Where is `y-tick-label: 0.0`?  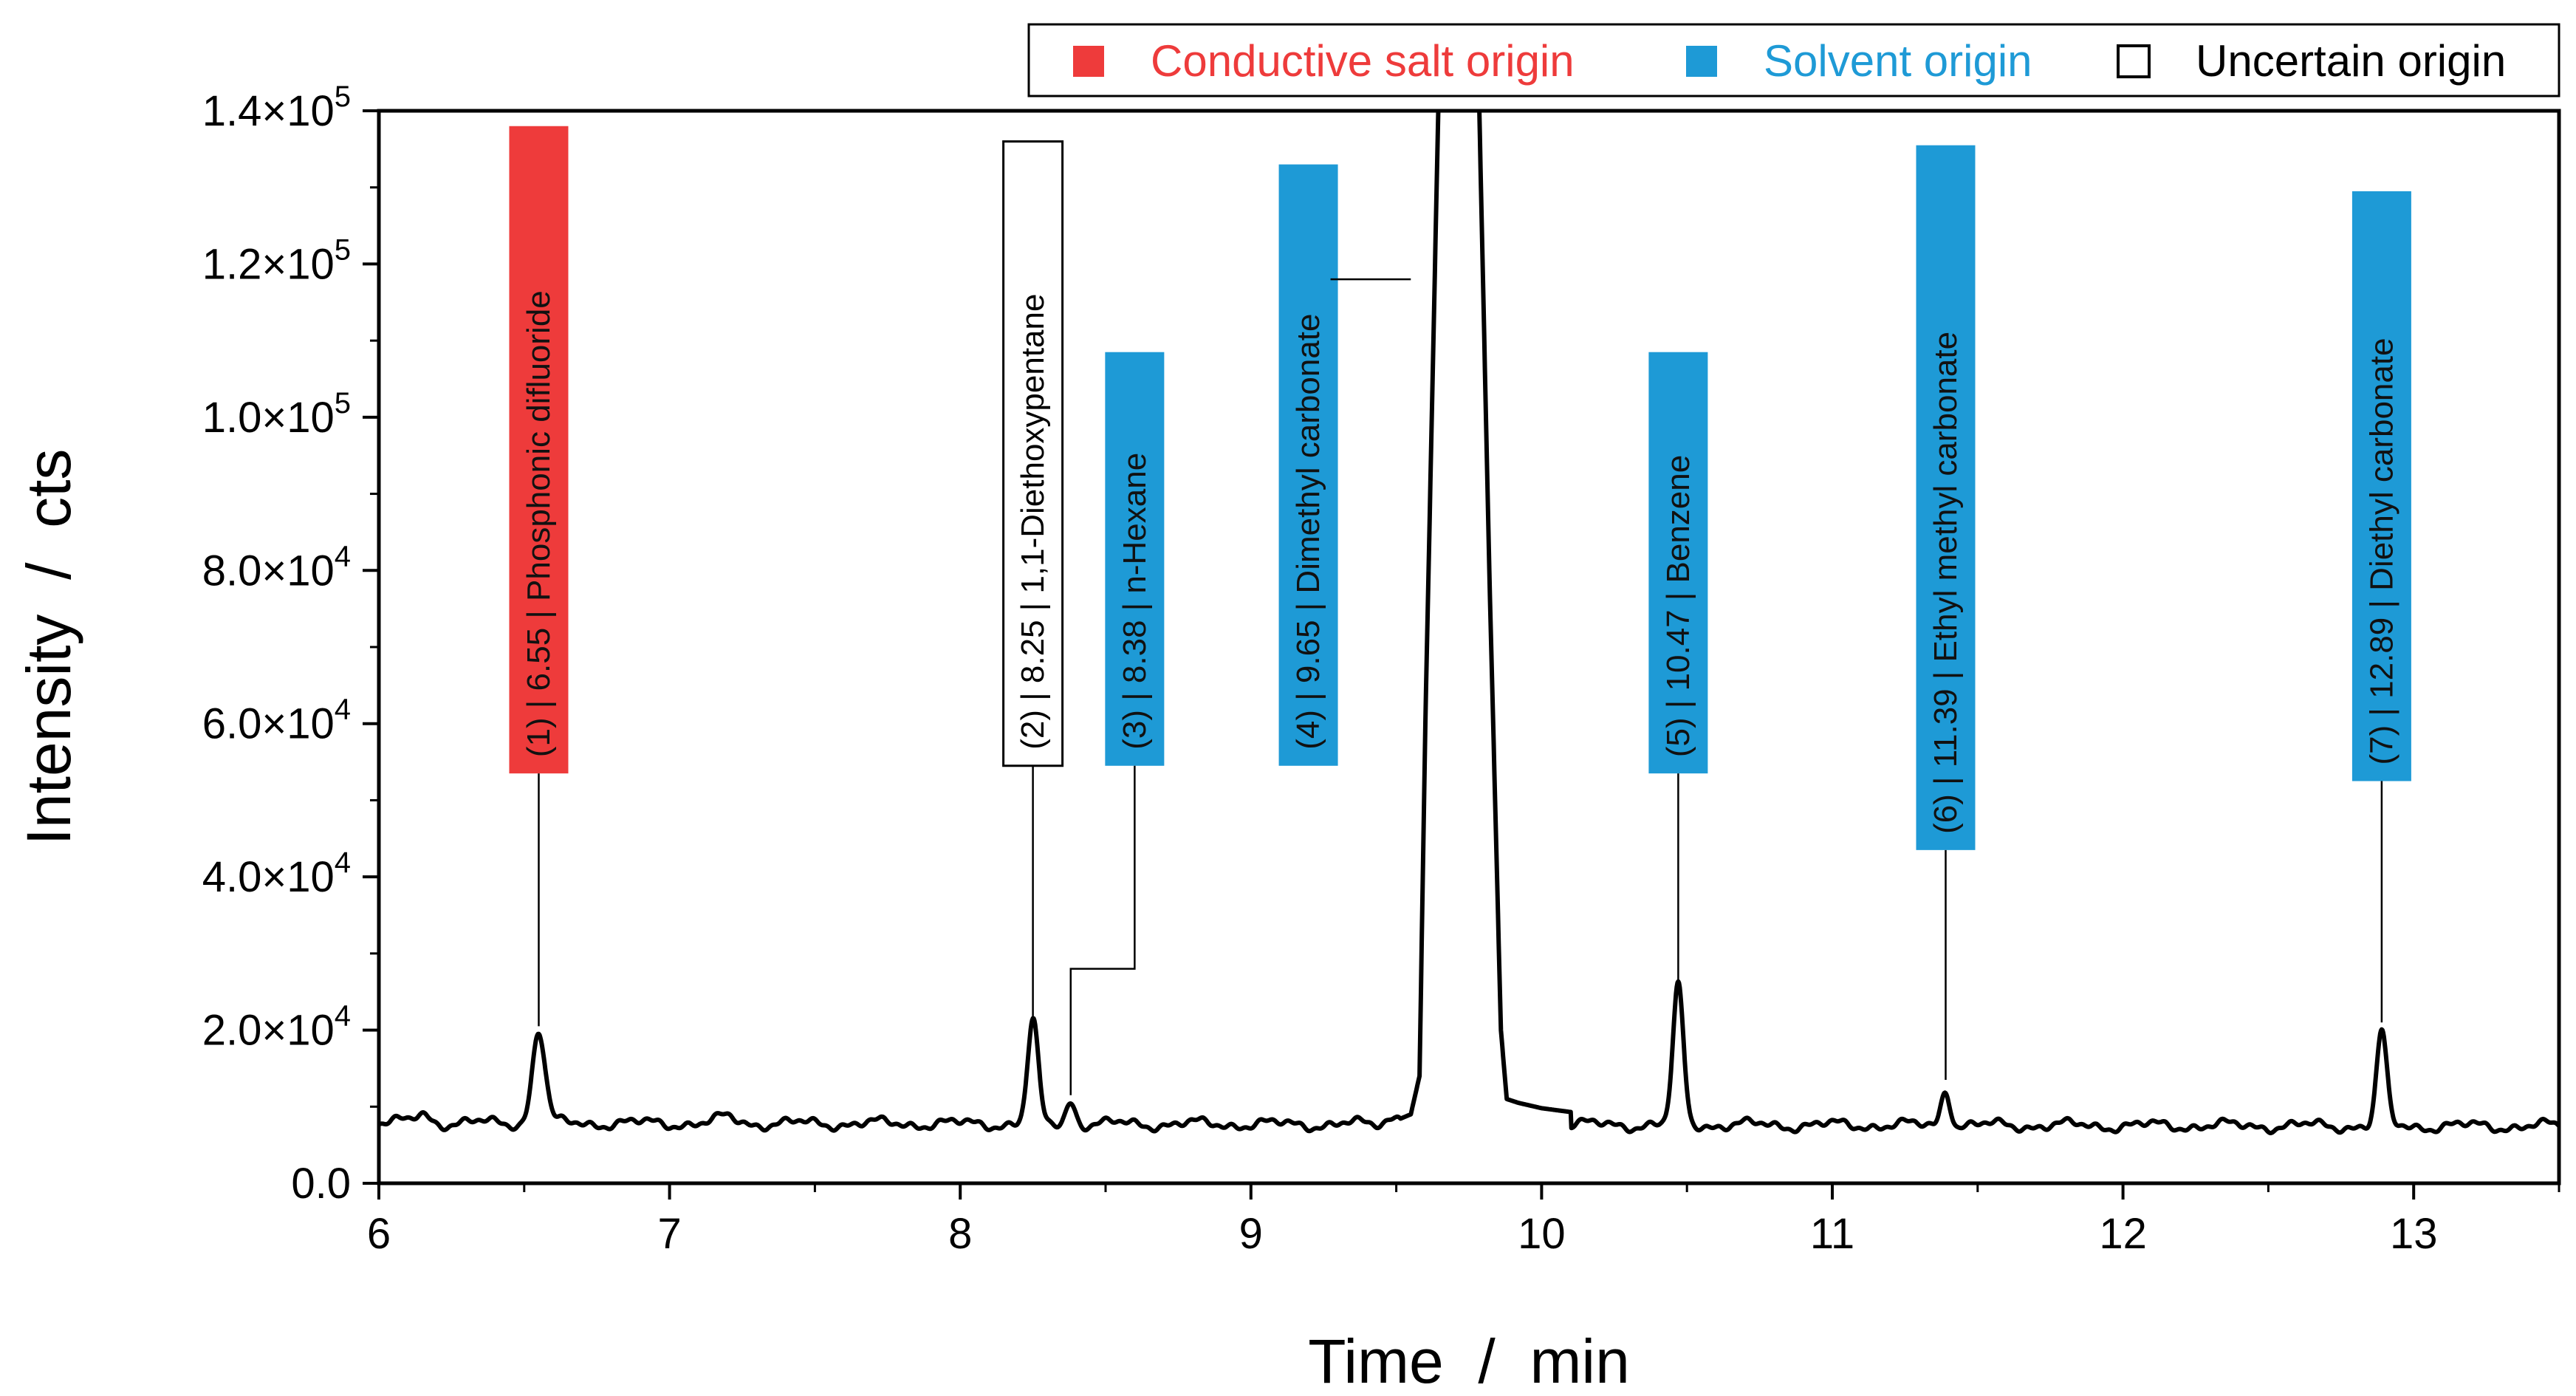
y-tick-label: 0.0 is located at coordinates (321, 1184).